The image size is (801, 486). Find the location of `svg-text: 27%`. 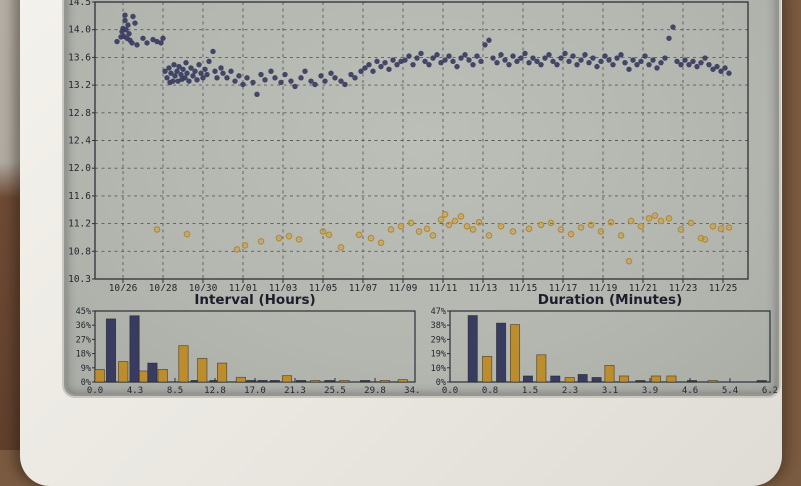

svg-text: 27% is located at coordinates (83, 340).